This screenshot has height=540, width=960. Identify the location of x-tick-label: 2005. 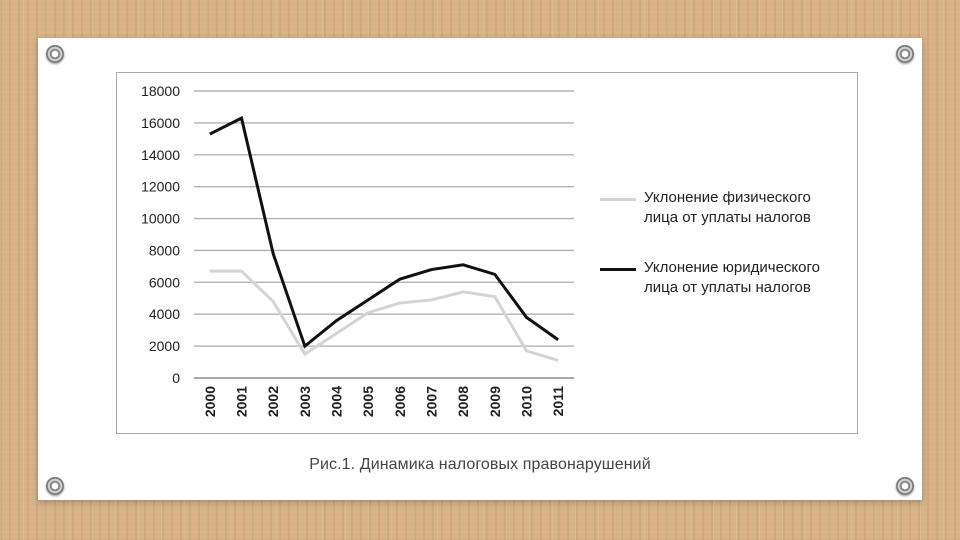
(368, 401).